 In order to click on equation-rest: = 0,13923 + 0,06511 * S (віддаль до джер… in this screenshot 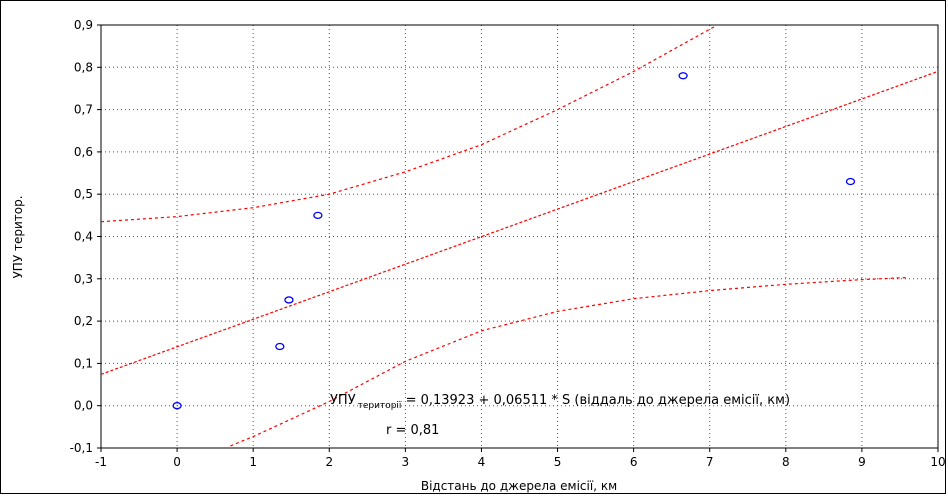, I will do `click(595, 400)`.